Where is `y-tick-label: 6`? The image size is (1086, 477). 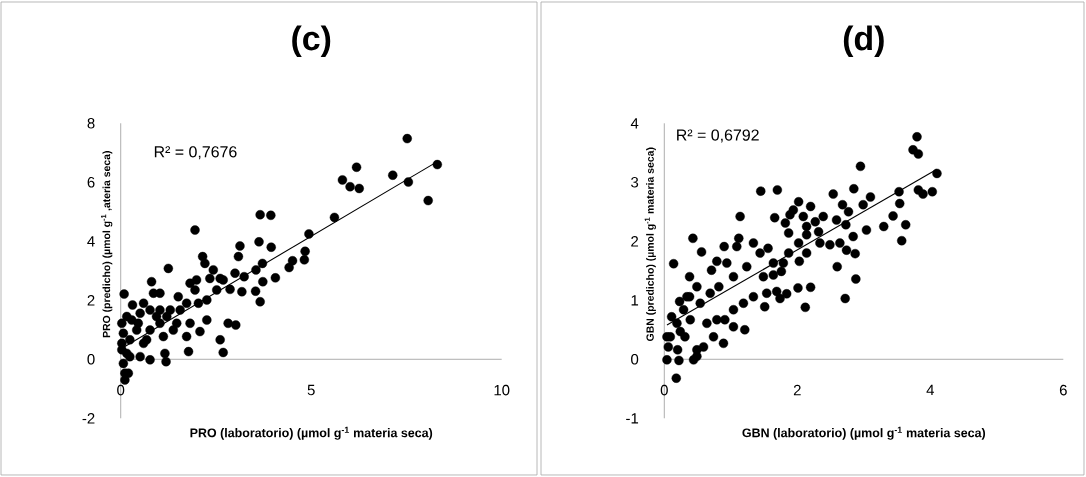 y-tick-label: 6 is located at coordinates (91, 182).